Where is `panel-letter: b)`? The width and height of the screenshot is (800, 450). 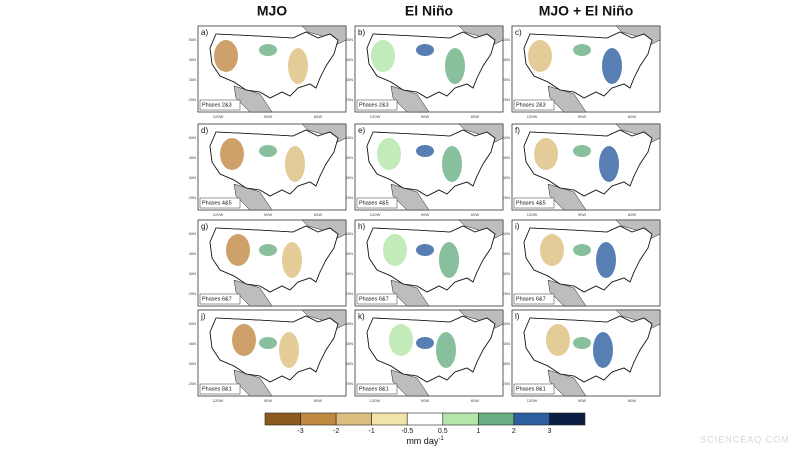
panel-letter: b) is located at coordinates (361, 32).